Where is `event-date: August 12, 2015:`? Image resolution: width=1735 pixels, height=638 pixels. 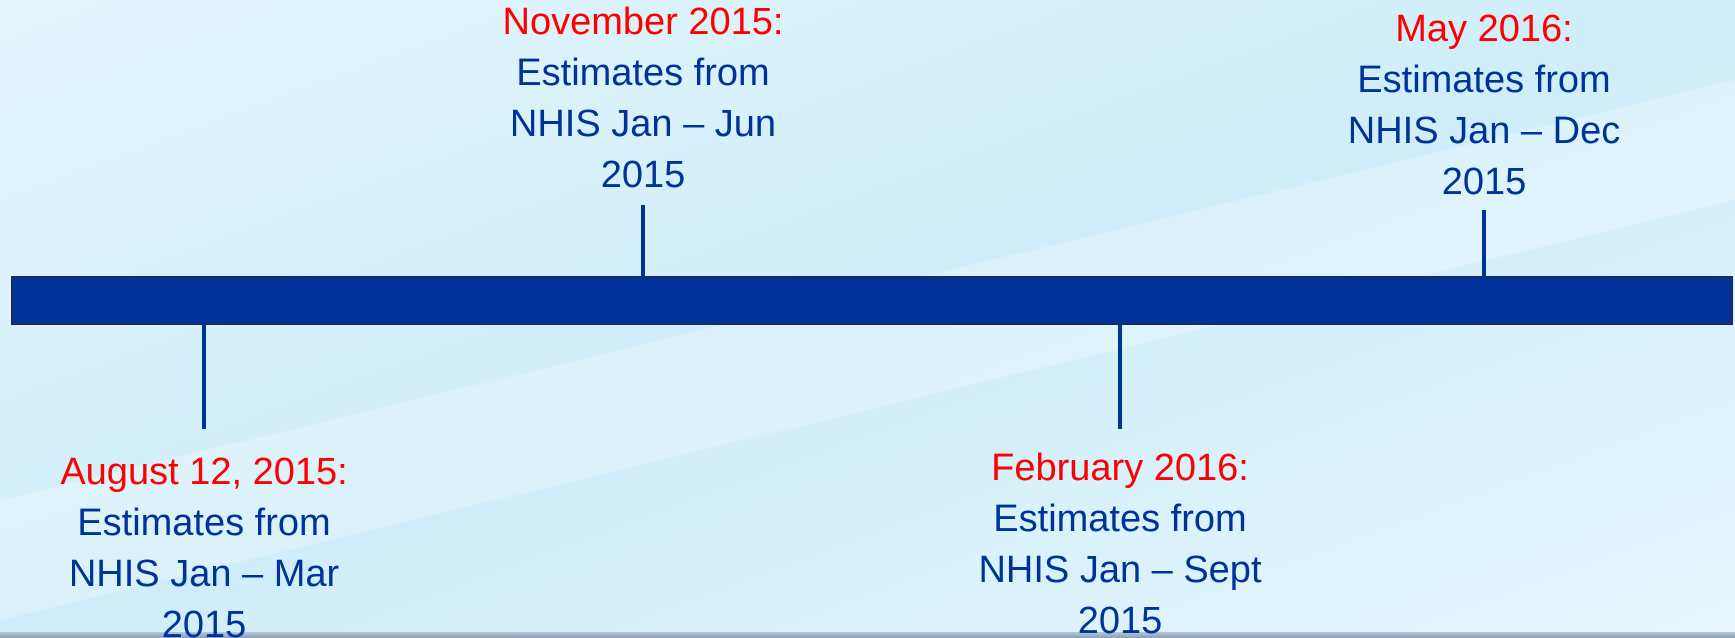 event-date: August 12, 2015: is located at coordinates (203, 472).